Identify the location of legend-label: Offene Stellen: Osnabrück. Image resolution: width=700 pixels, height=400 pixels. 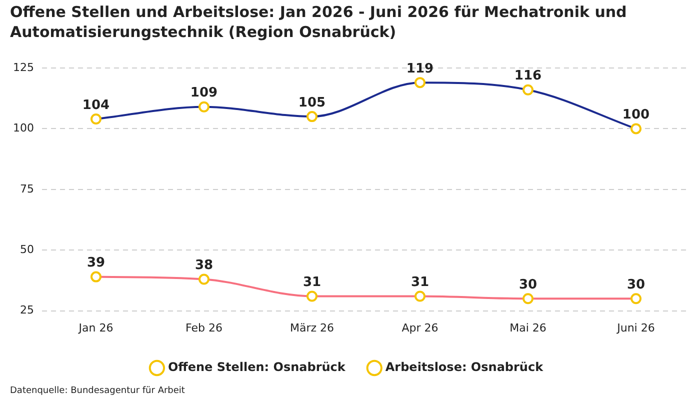
(257, 367).